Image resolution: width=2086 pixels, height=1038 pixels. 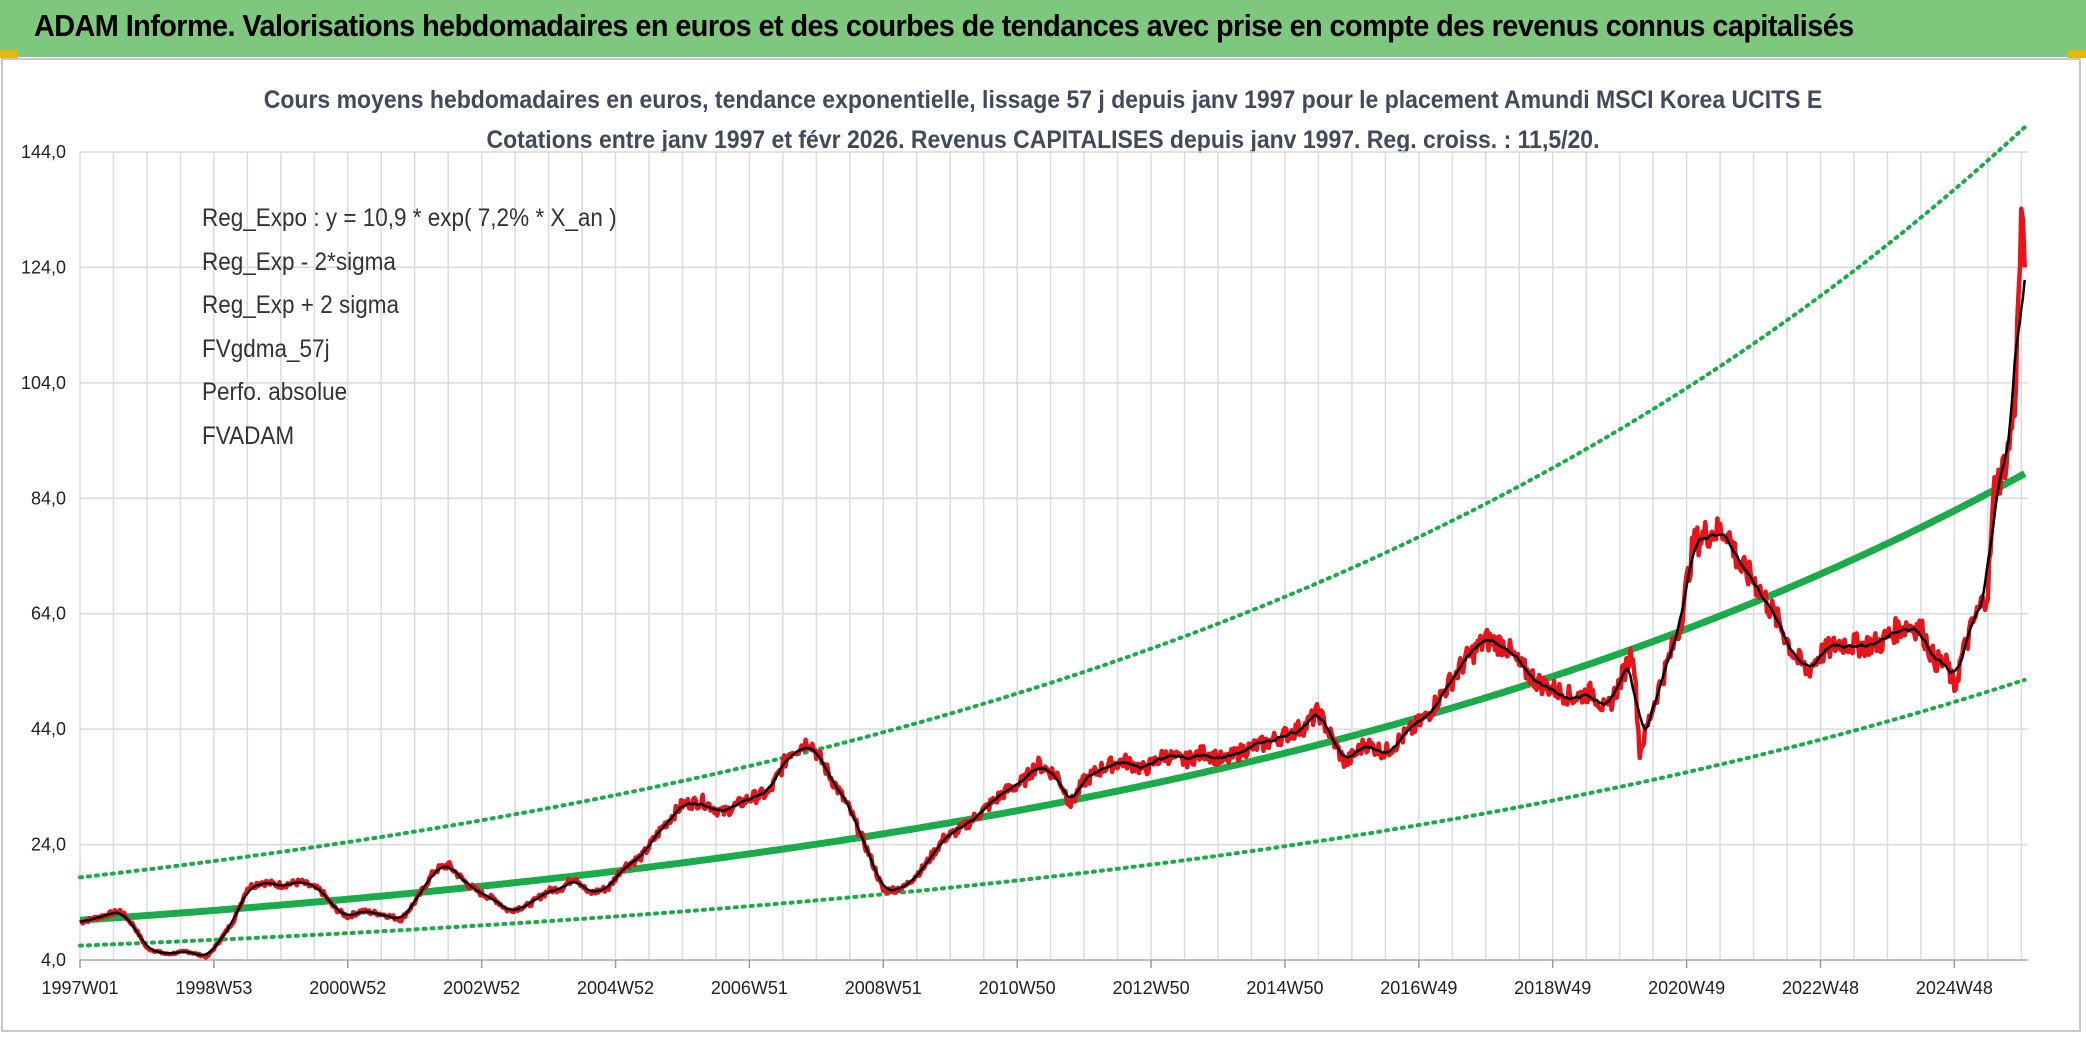 I want to click on x-tick-label: 2020W49, so click(x=1686, y=988).